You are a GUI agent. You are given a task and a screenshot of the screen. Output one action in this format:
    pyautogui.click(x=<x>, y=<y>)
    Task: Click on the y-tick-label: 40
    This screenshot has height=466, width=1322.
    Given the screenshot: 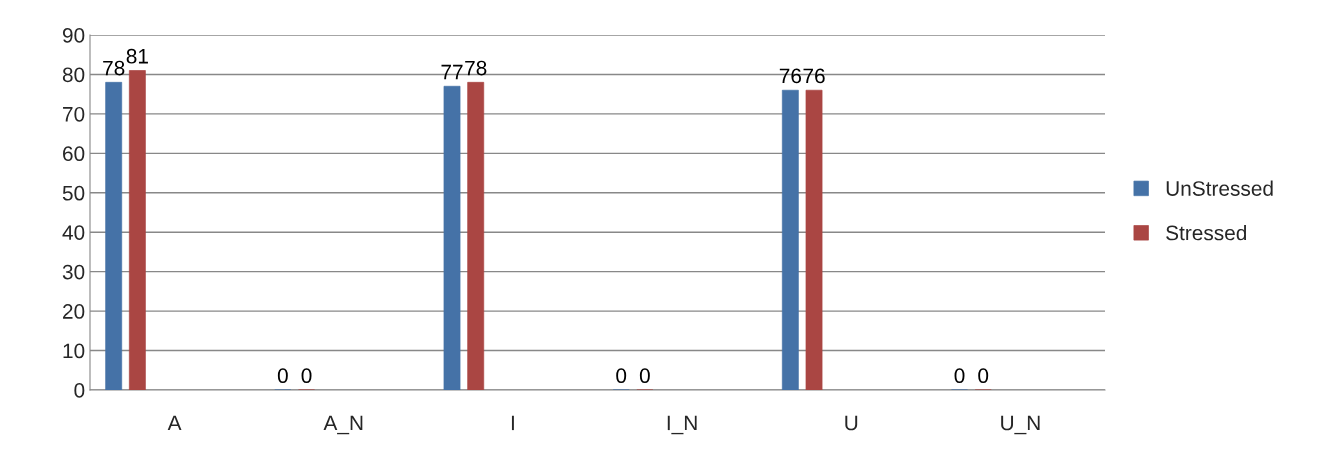 What is the action you would take?
    pyautogui.click(x=73, y=232)
    